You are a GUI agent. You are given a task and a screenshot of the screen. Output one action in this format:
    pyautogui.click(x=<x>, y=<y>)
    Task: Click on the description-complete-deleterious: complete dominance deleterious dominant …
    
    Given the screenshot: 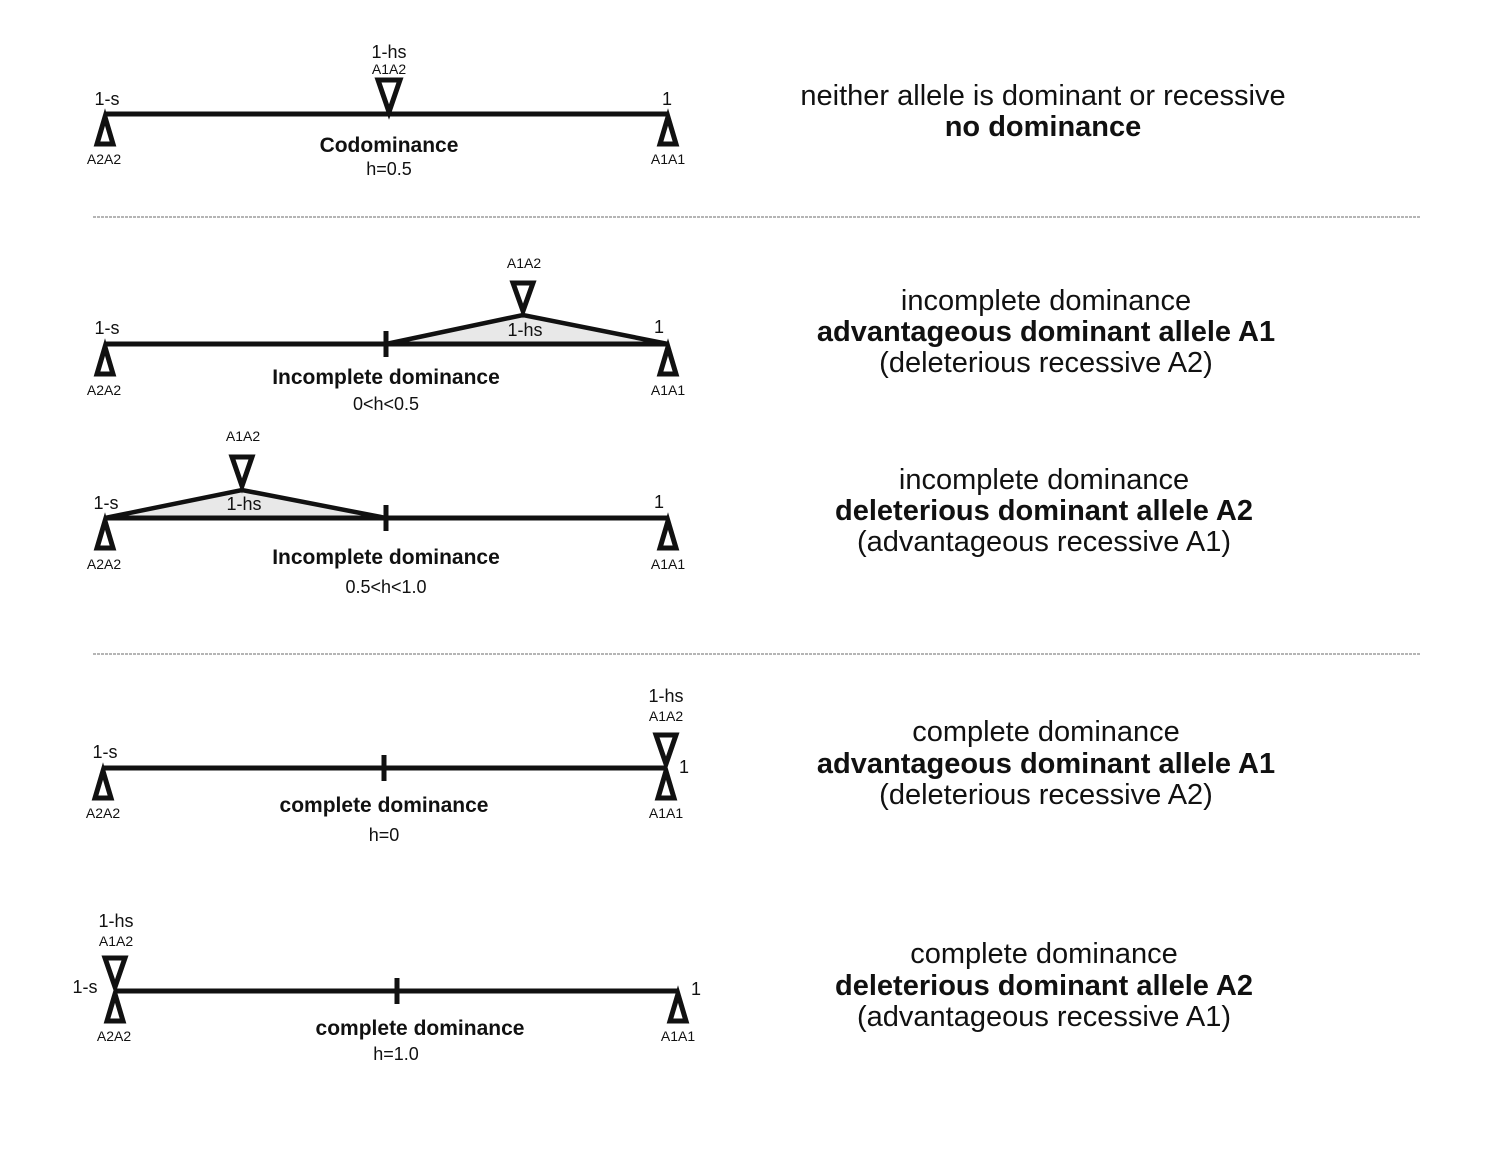 What is the action you would take?
    pyautogui.click(x=1044, y=985)
    